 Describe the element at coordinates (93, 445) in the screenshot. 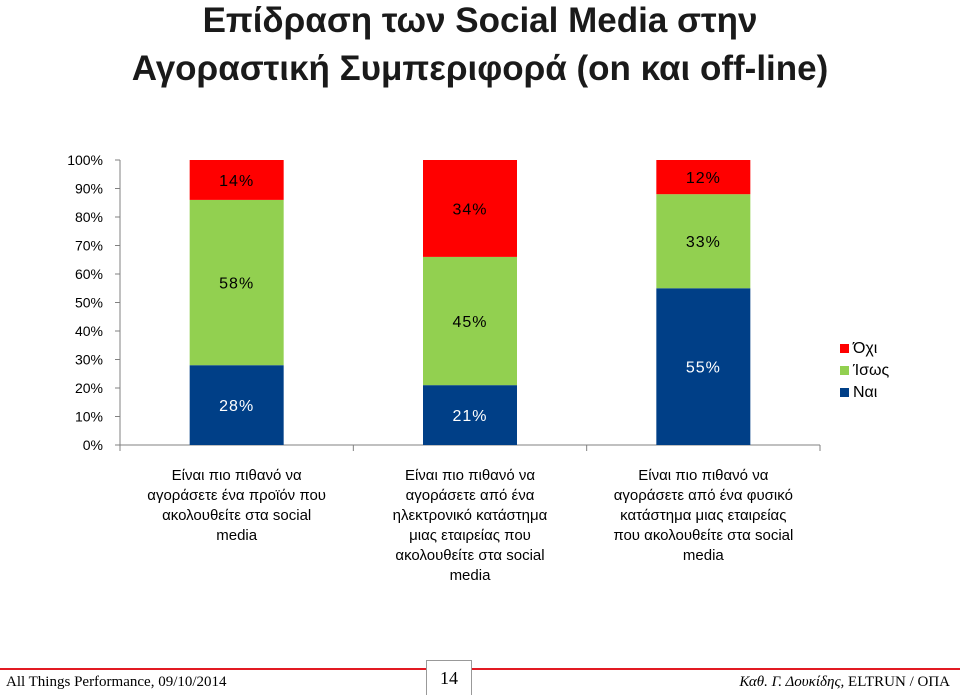

I see `y-tick-label: 0%` at that location.